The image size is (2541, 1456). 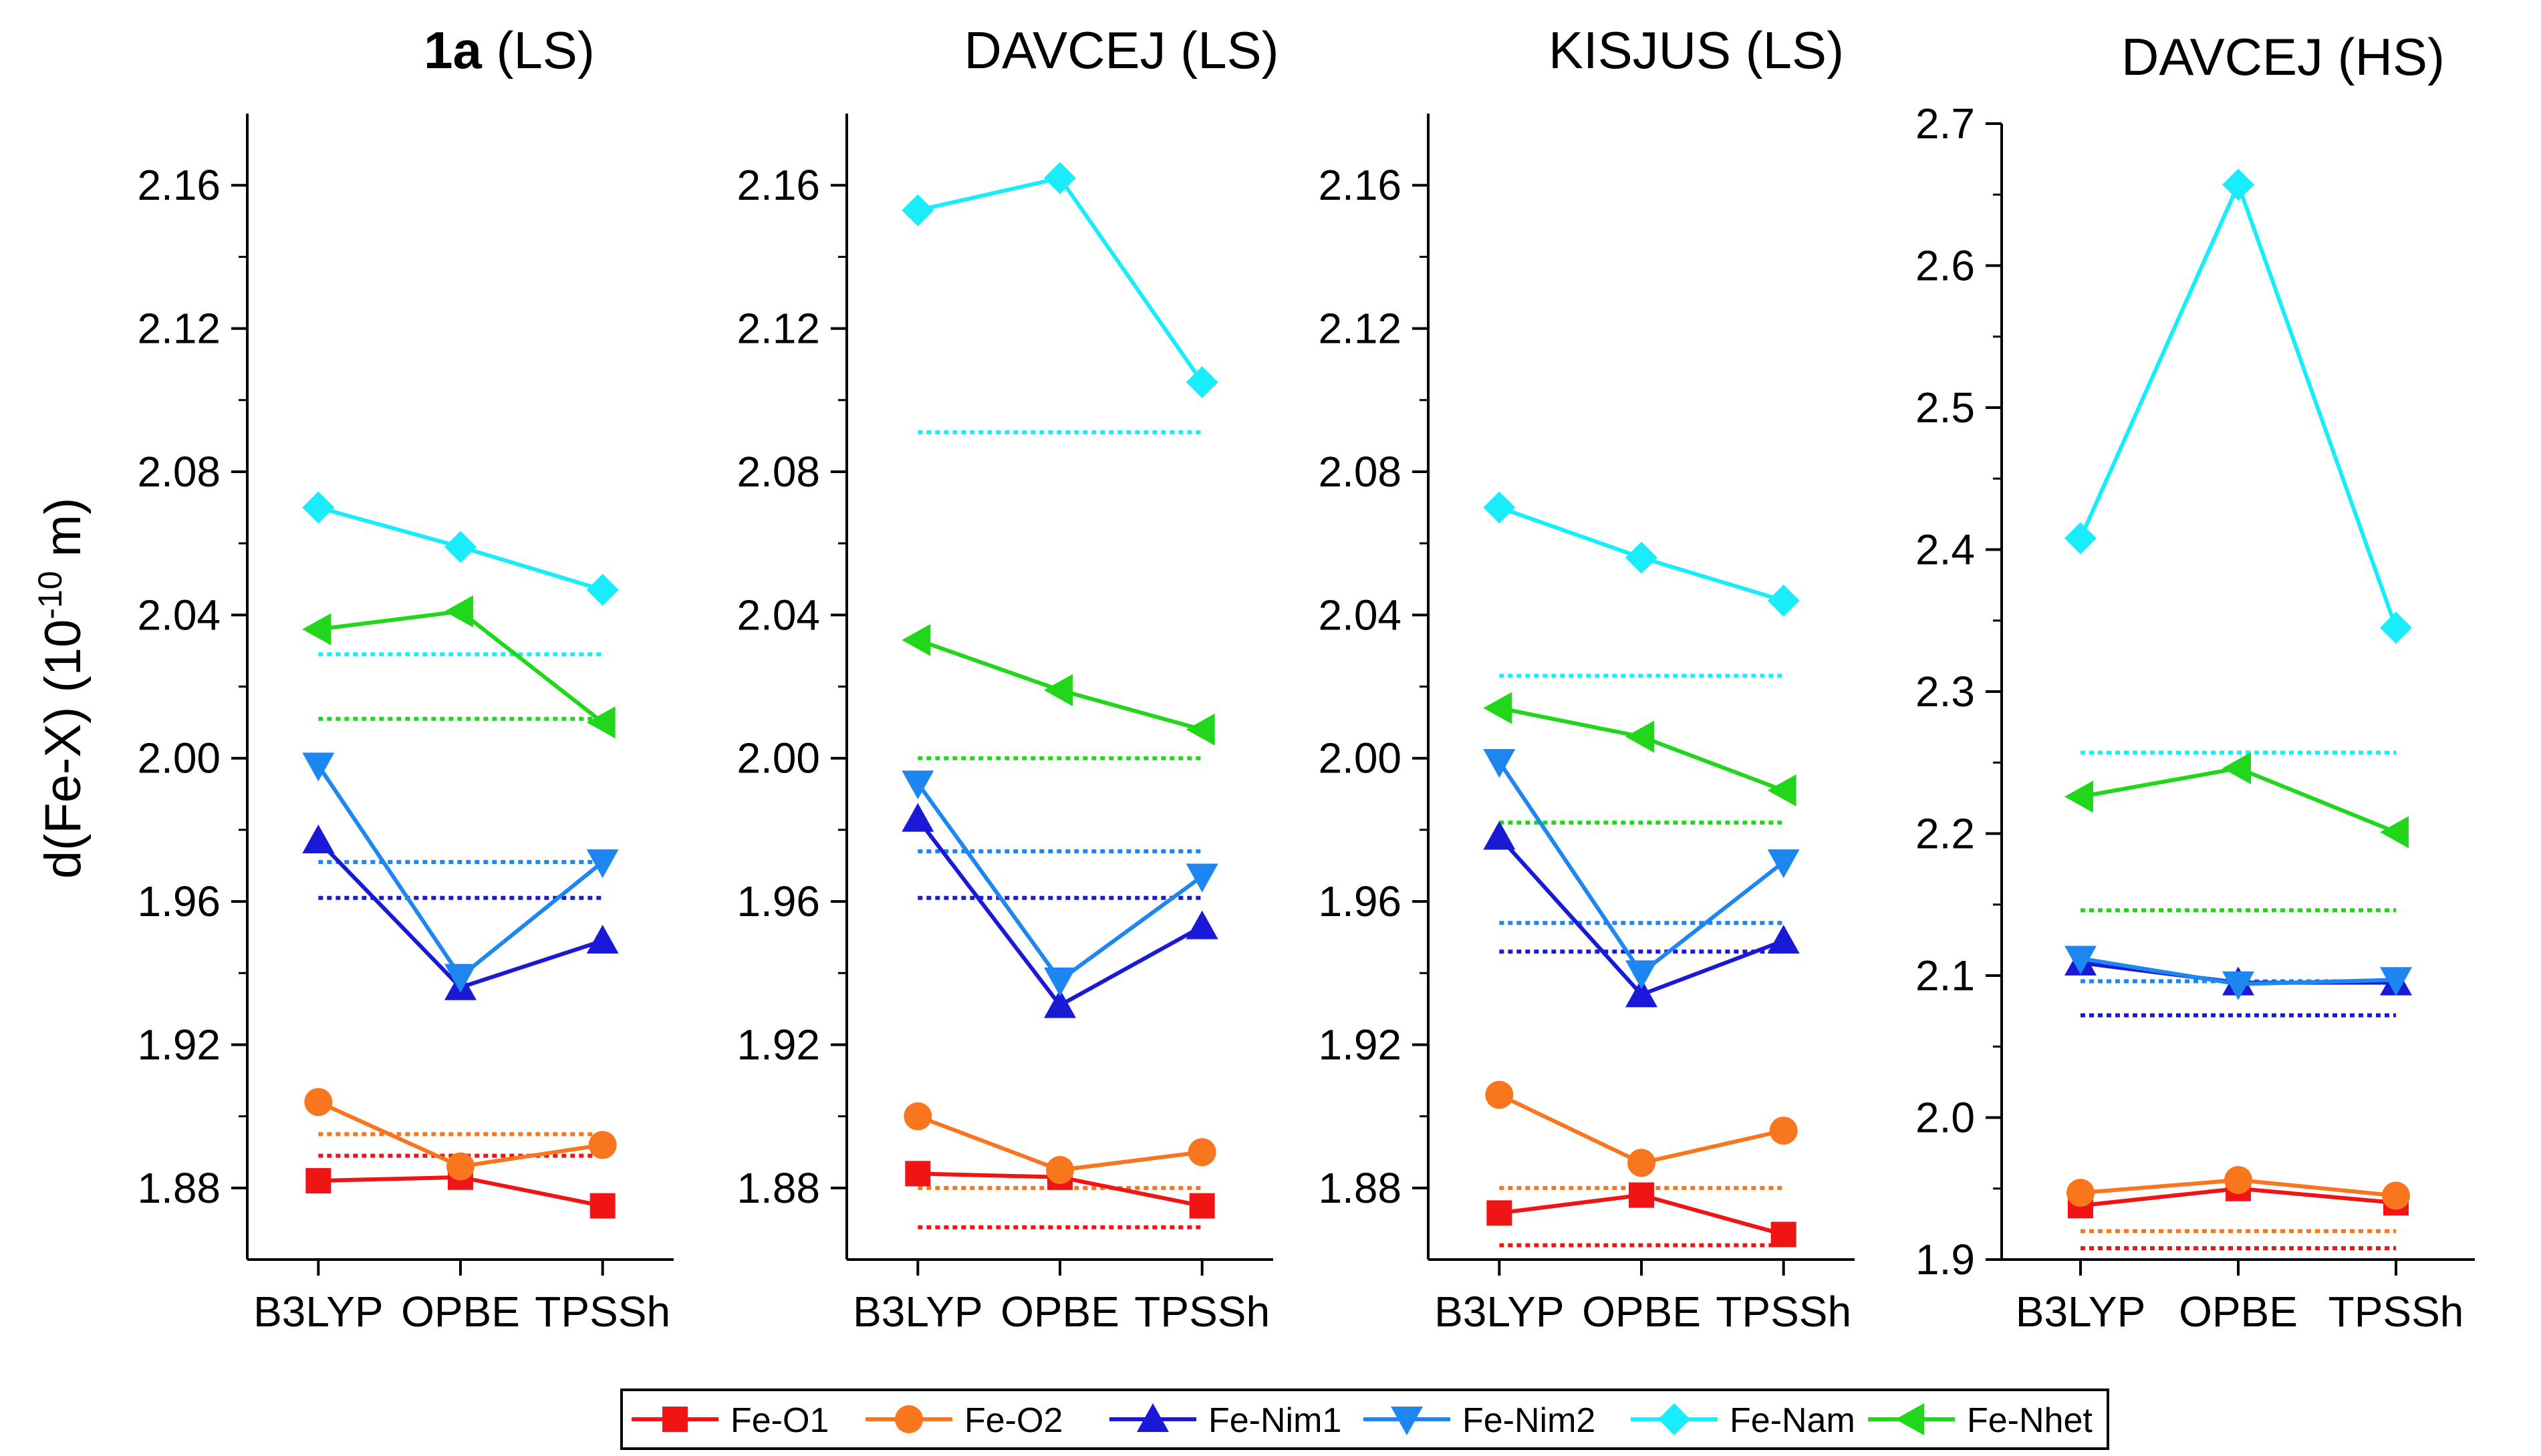 I want to click on y-tick-label: 2.4, so click(x=1945, y=550).